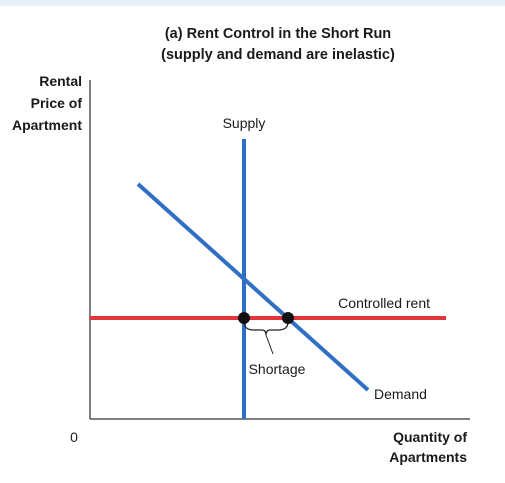 The width and height of the screenshot is (505, 483). Describe the element at coordinates (244, 123) in the screenshot. I see `supply-label: Supply` at that location.